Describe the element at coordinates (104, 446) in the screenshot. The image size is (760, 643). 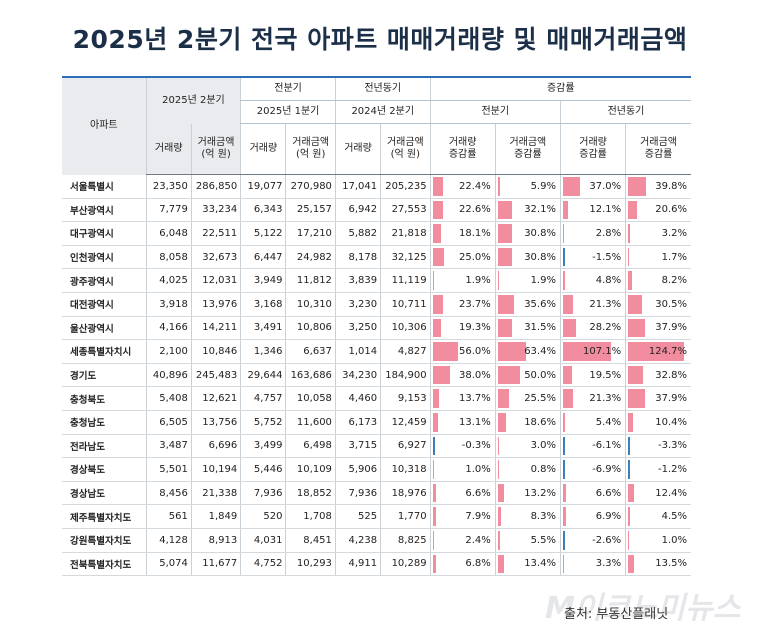
I see `region-name: 전라남도` at that location.